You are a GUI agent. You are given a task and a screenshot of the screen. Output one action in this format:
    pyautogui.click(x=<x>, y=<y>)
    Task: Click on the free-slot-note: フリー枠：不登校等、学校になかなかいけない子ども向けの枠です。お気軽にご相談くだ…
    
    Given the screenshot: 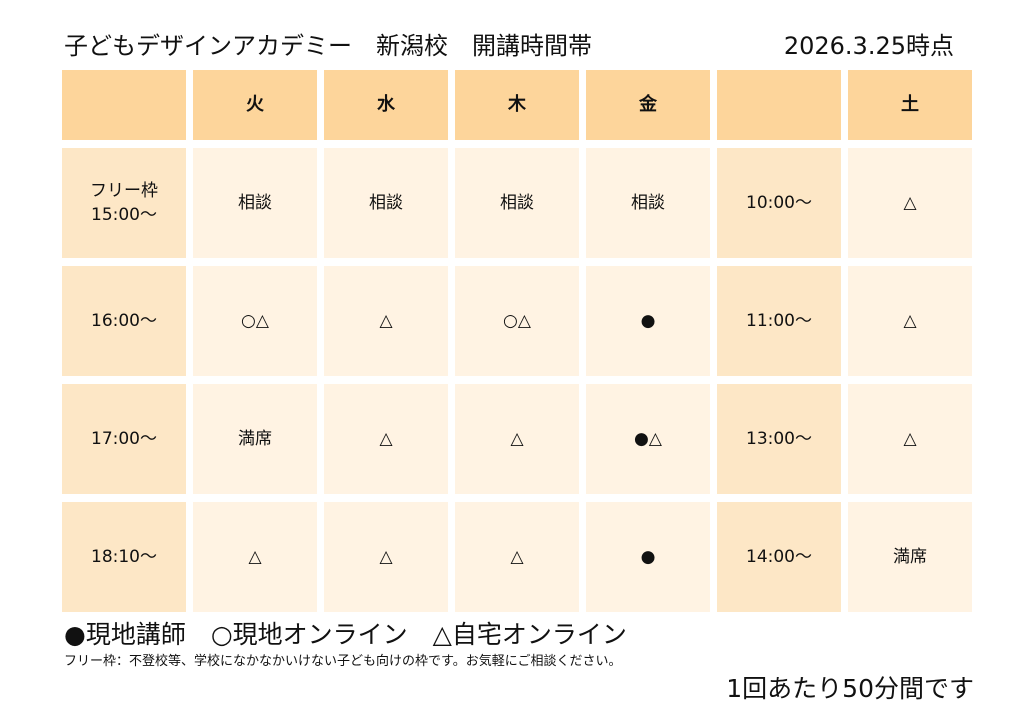 What is the action you would take?
    pyautogui.click(x=343, y=661)
    